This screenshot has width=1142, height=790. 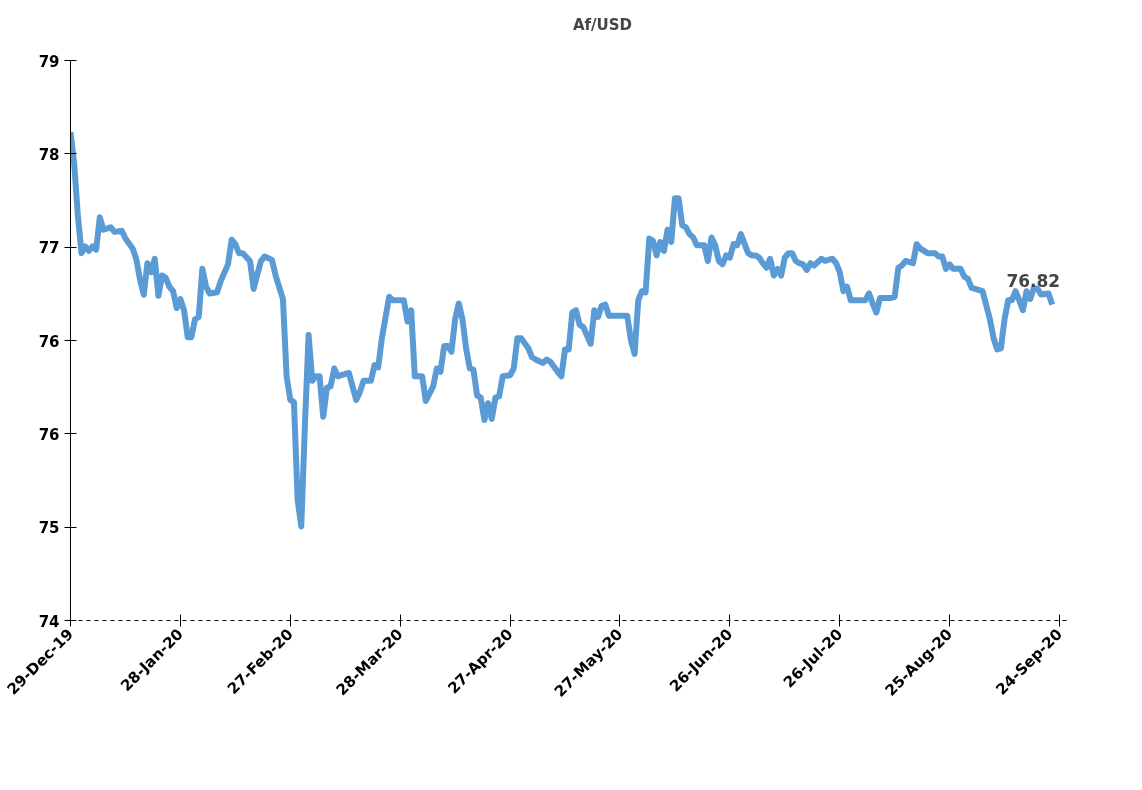 I want to click on y-tick-label: 78, so click(x=49, y=154).